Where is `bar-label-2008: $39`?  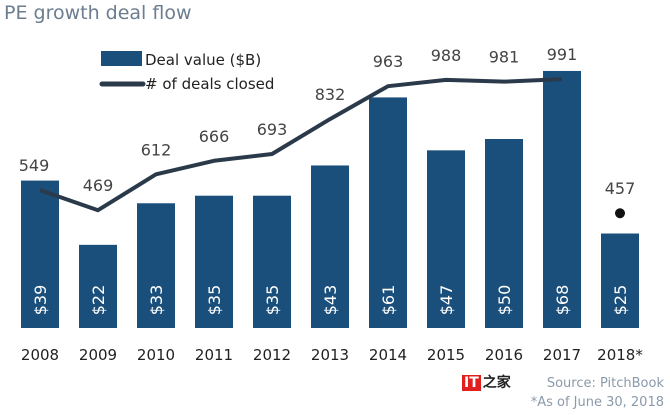 bar-label-2008: $39 is located at coordinates (40, 300).